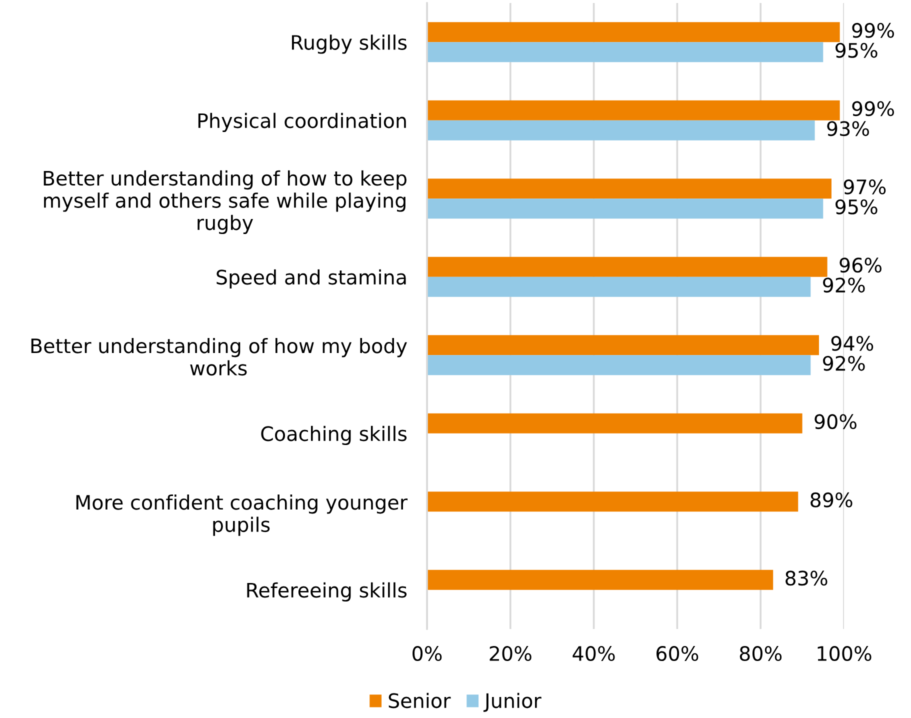 The width and height of the screenshot is (911, 718). I want to click on legend-label: Senior, so click(419, 700).